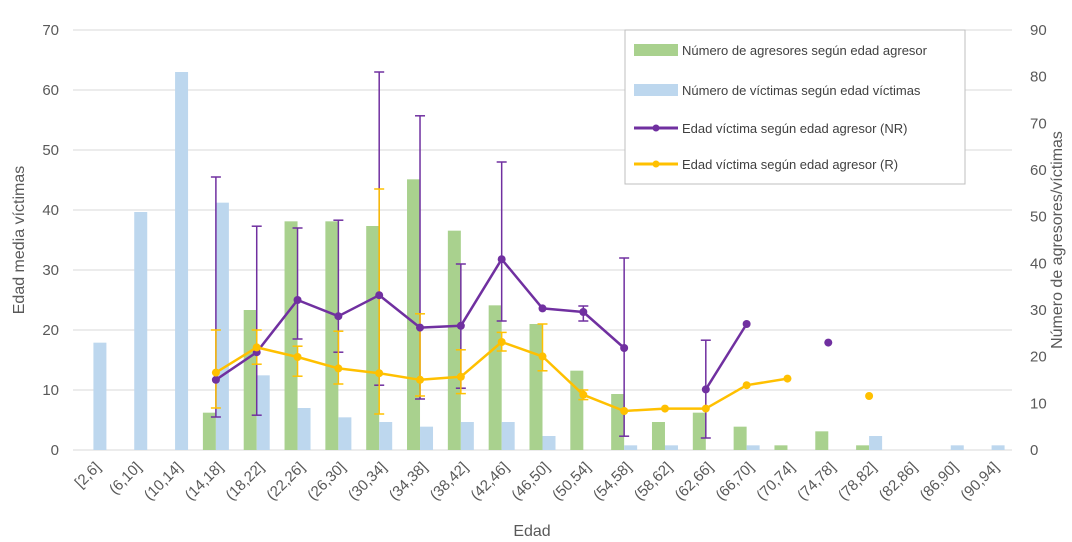 This screenshot has height=542, width=1072. I want to click on y-axis-left-title: Edad media víctimas, so click(19, 240).